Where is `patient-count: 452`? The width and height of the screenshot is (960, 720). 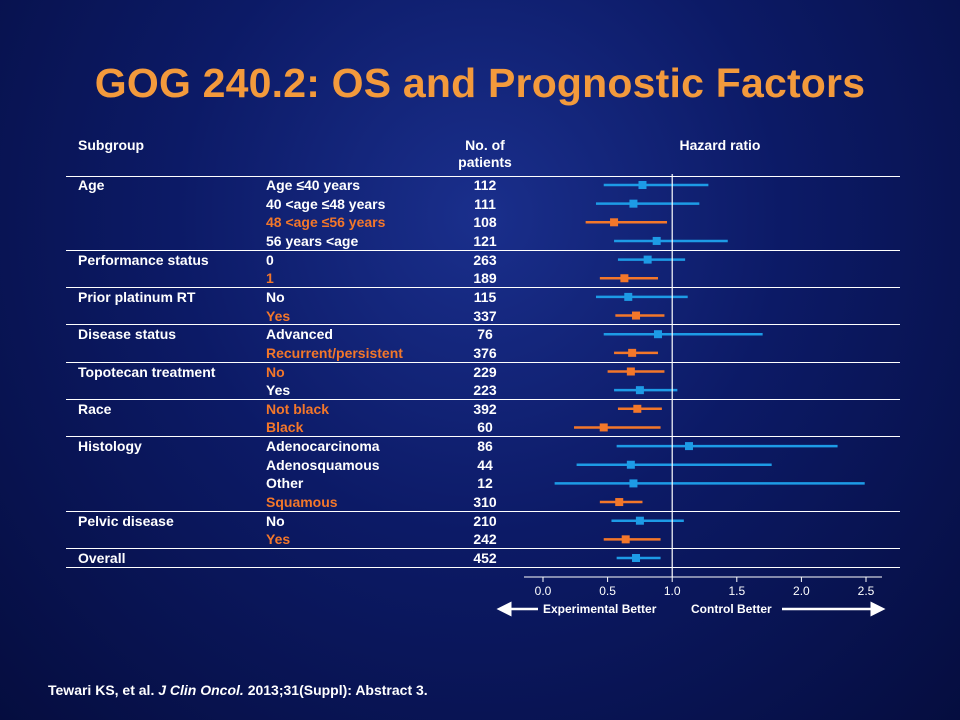
patient-count: 452 is located at coordinates (485, 558).